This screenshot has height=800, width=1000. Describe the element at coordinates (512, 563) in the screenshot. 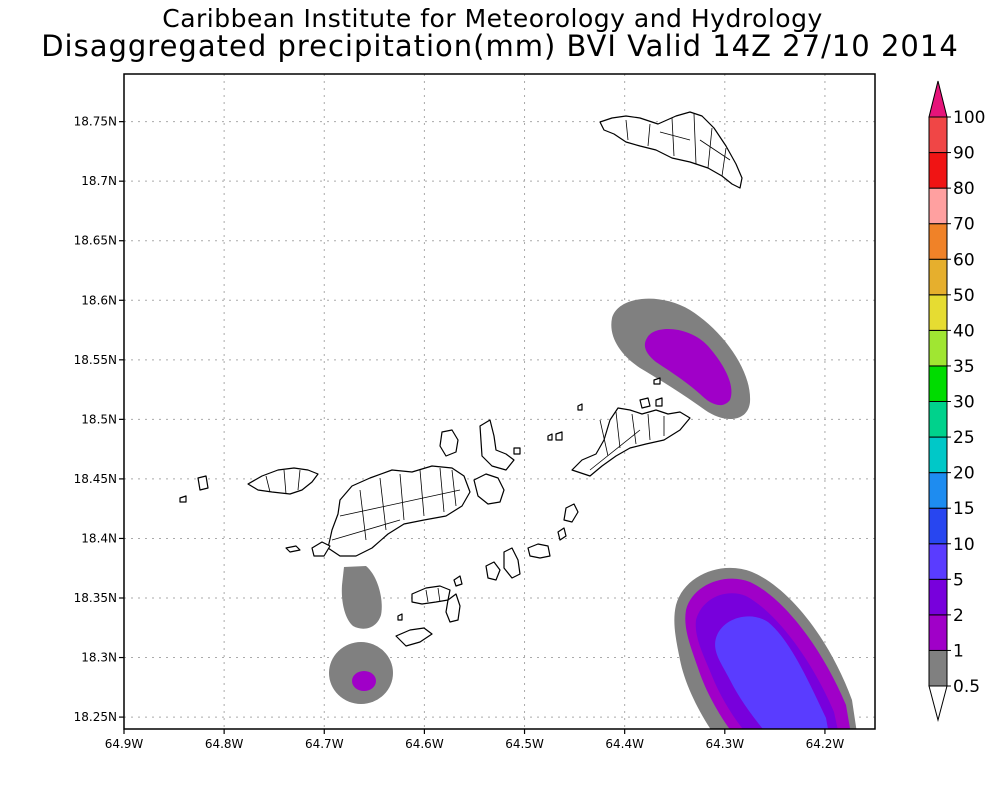

I see `island-cooper` at that location.